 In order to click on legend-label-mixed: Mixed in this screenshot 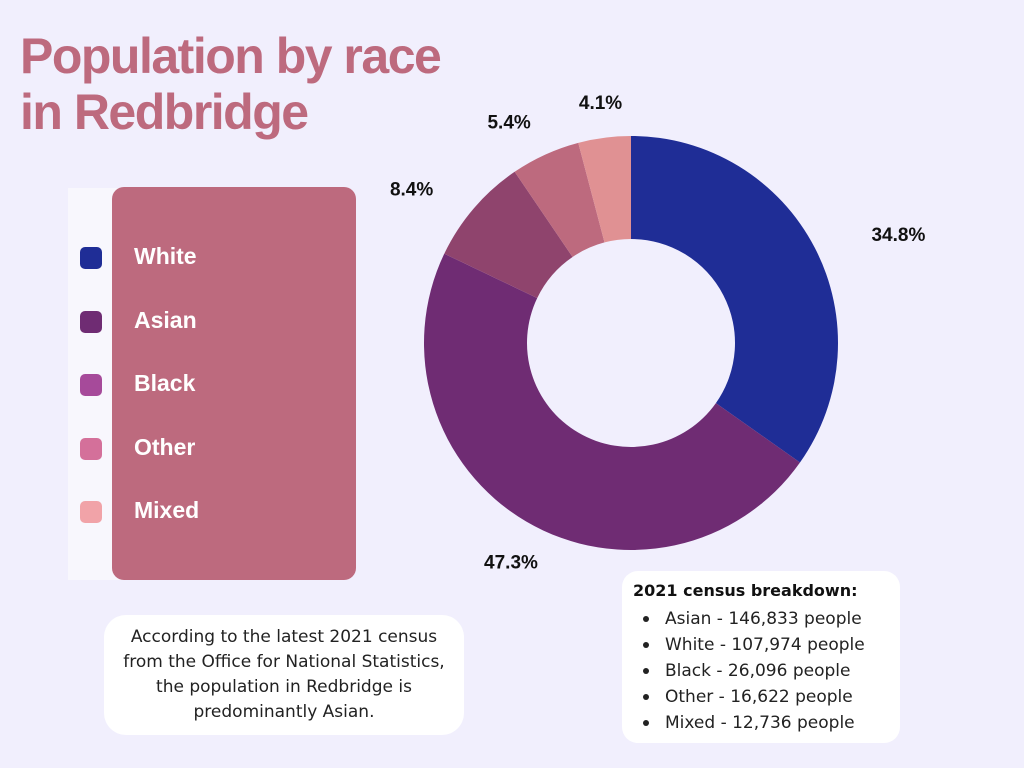, I will do `click(167, 510)`.